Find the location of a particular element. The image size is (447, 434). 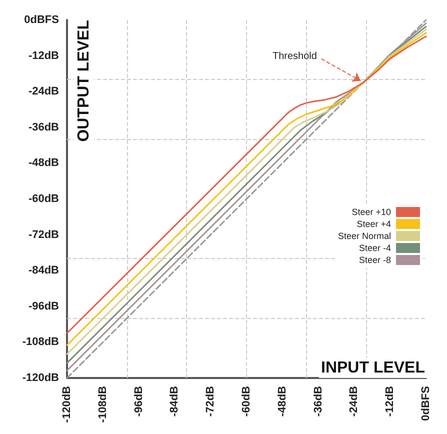

y-tick-label: 0dBFS is located at coordinates (41, 20).